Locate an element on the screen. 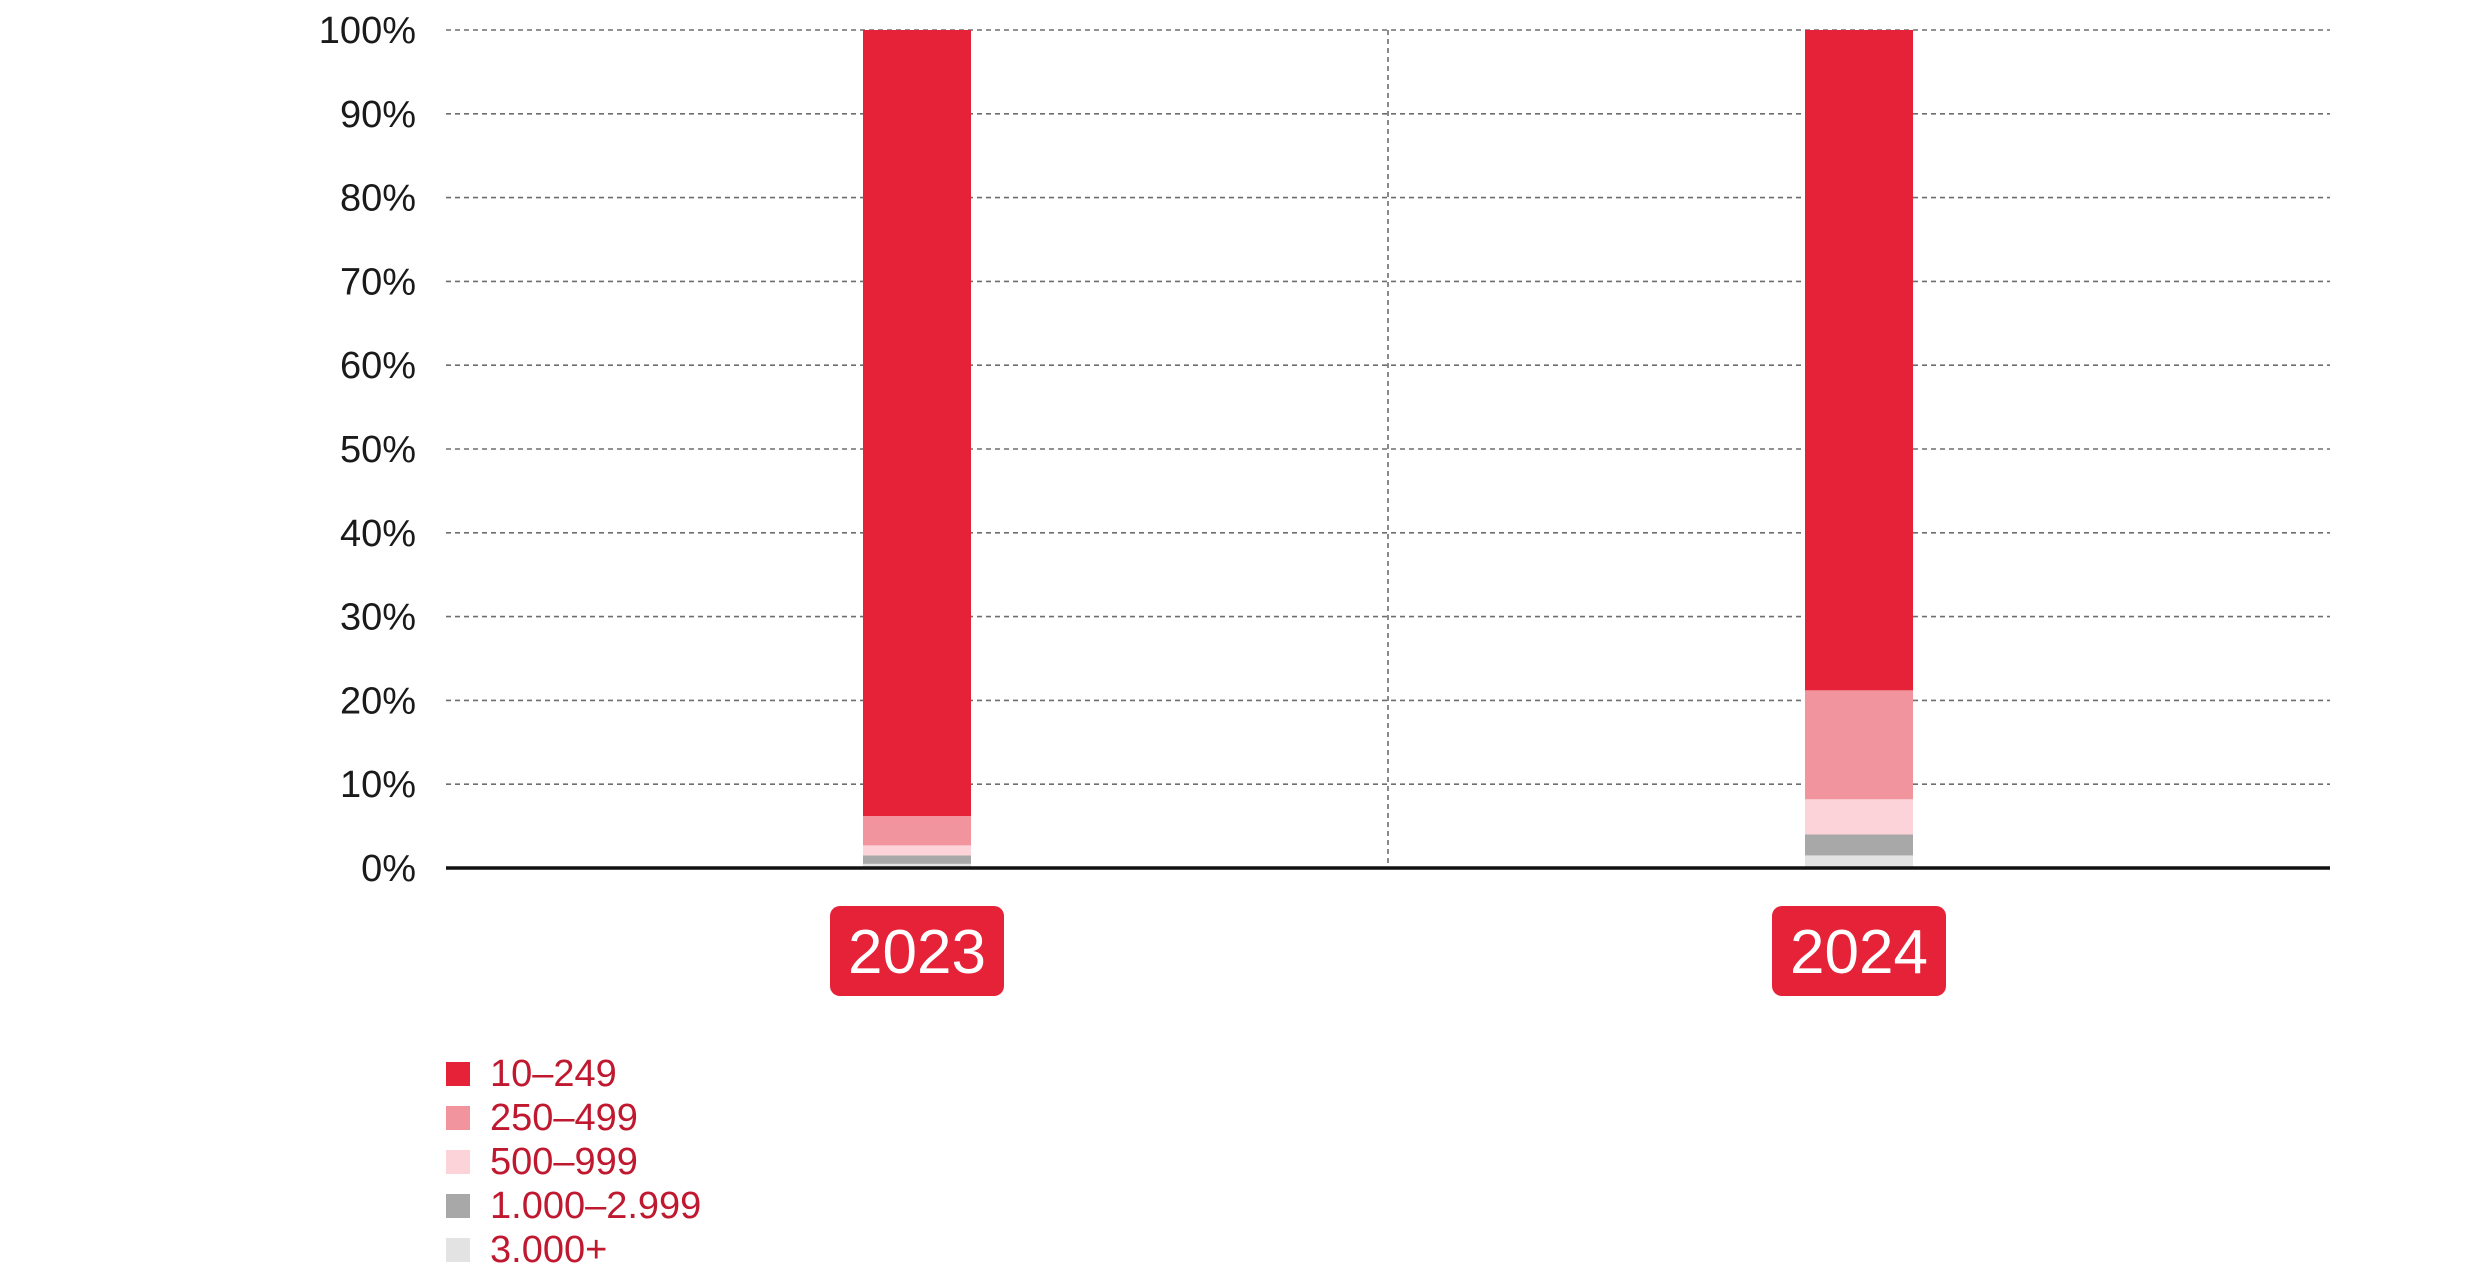  legend-item: 500–999 is located at coordinates (573, 1162).